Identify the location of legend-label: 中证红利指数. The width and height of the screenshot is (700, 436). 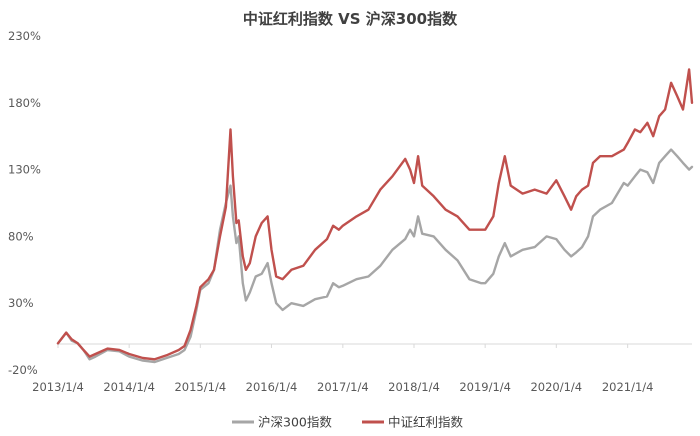
(426, 422).